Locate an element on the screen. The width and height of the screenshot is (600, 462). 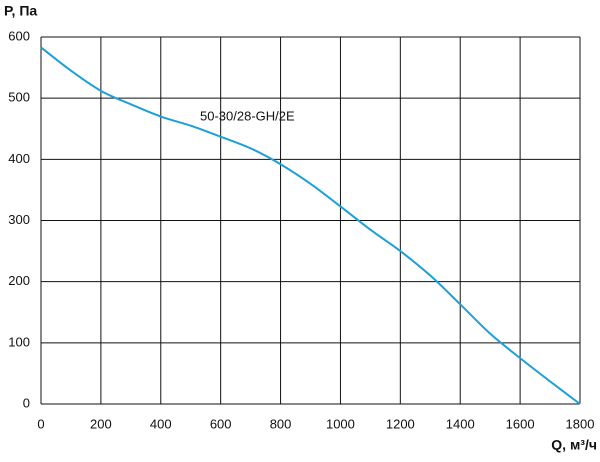
annotation: 50-30/28-GH/2E is located at coordinates (247, 115).